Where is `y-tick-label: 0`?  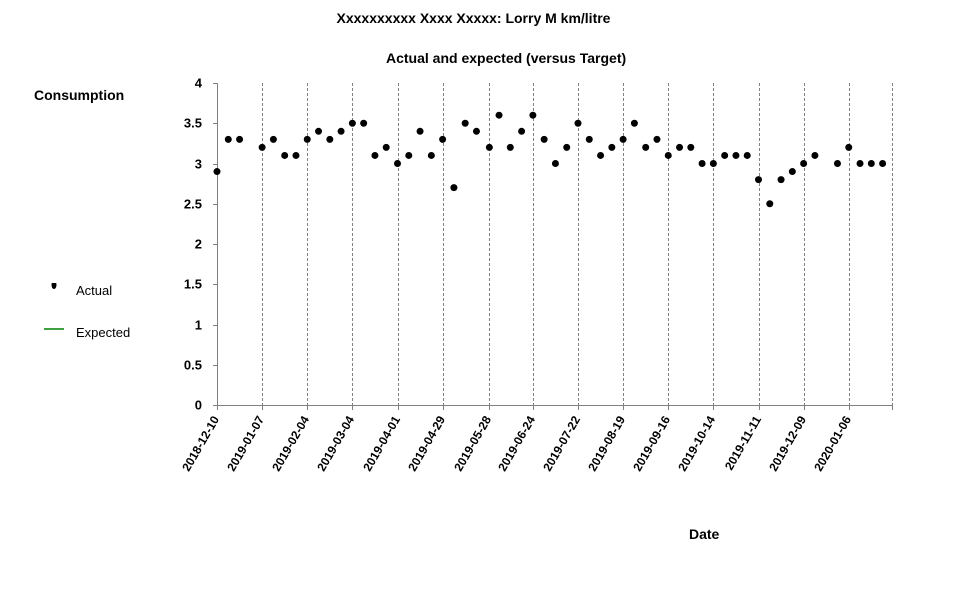 y-tick-label: 0 is located at coordinates (198, 405).